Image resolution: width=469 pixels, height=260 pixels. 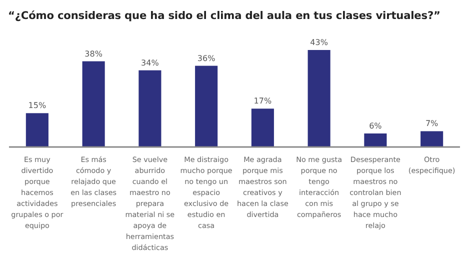 What do you see at coordinates (150, 63) in the screenshot?
I see `data-label: 34%` at bounding box center [150, 63].